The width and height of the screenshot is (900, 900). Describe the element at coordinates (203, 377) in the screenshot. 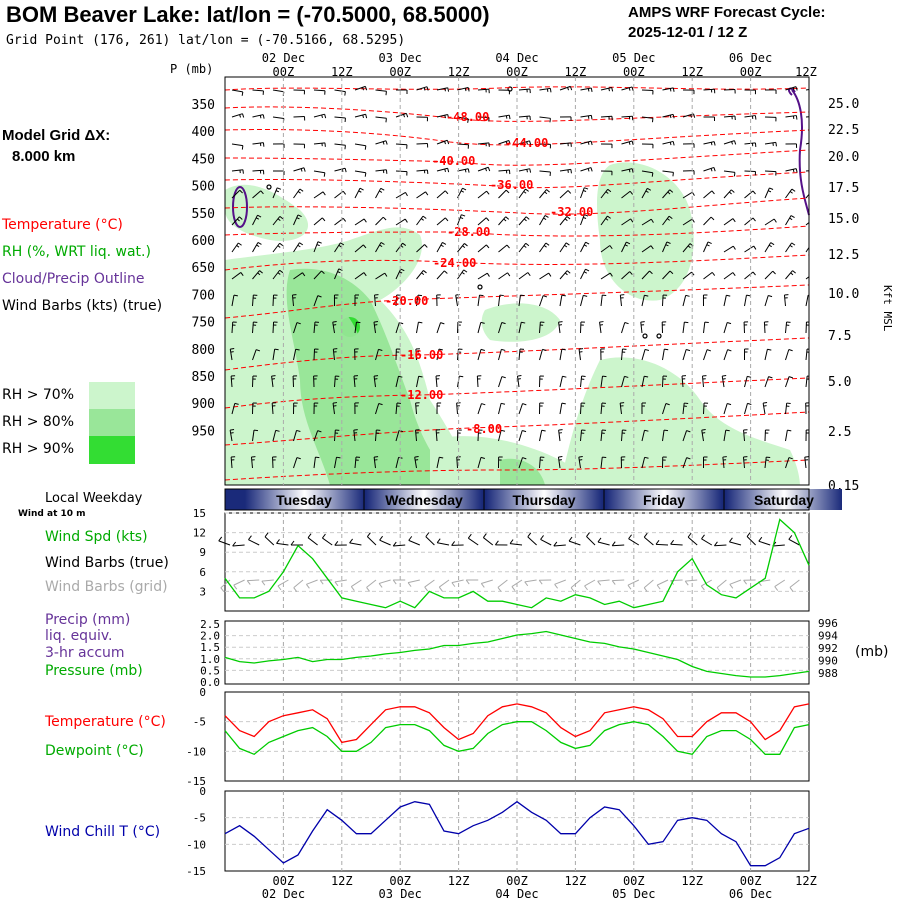

I see `pressure-tick-label: 850` at that location.